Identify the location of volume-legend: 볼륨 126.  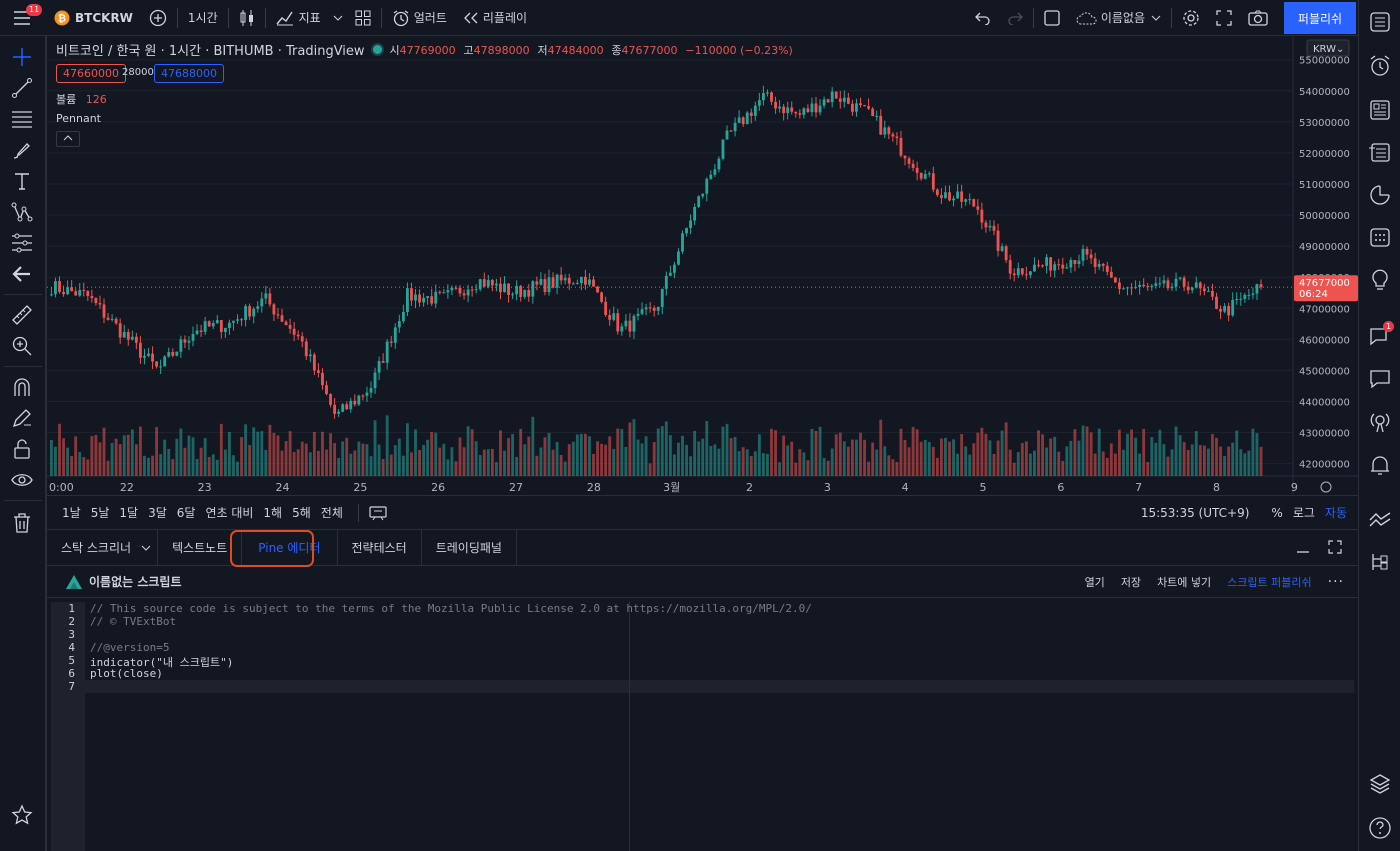
(81, 99).